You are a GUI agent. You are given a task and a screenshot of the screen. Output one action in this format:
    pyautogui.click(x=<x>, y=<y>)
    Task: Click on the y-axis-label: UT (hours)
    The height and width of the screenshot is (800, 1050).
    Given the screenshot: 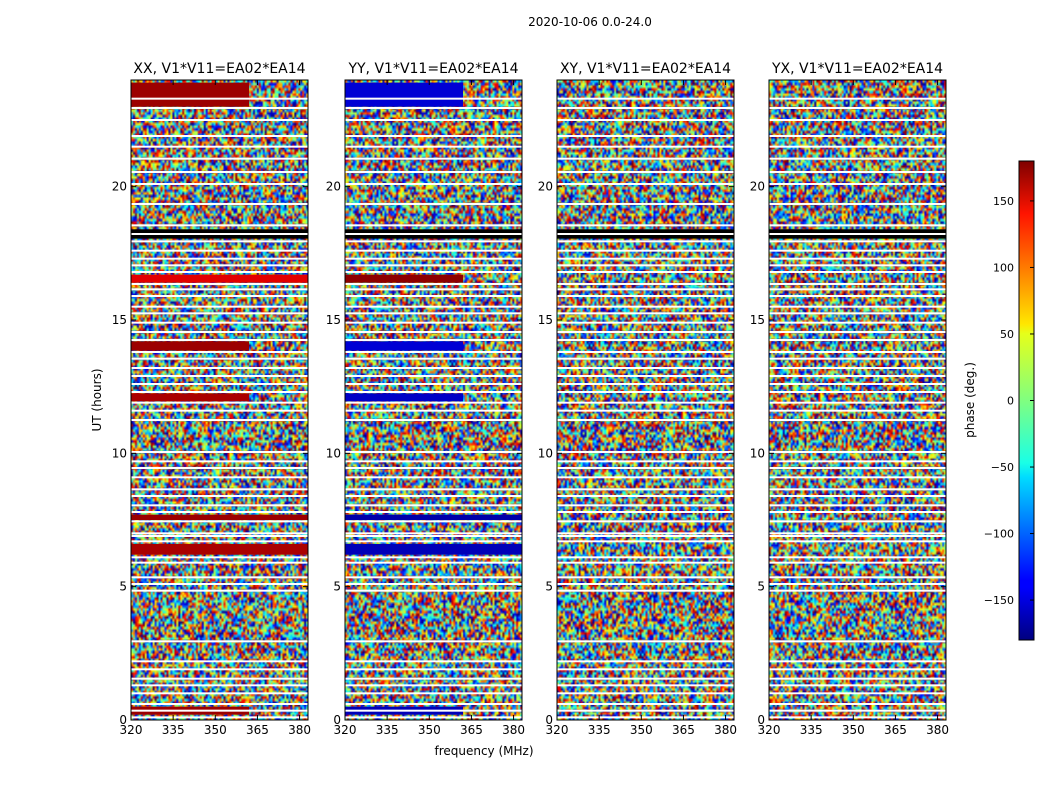 What is the action you would take?
    pyautogui.click(x=97, y=399)
    